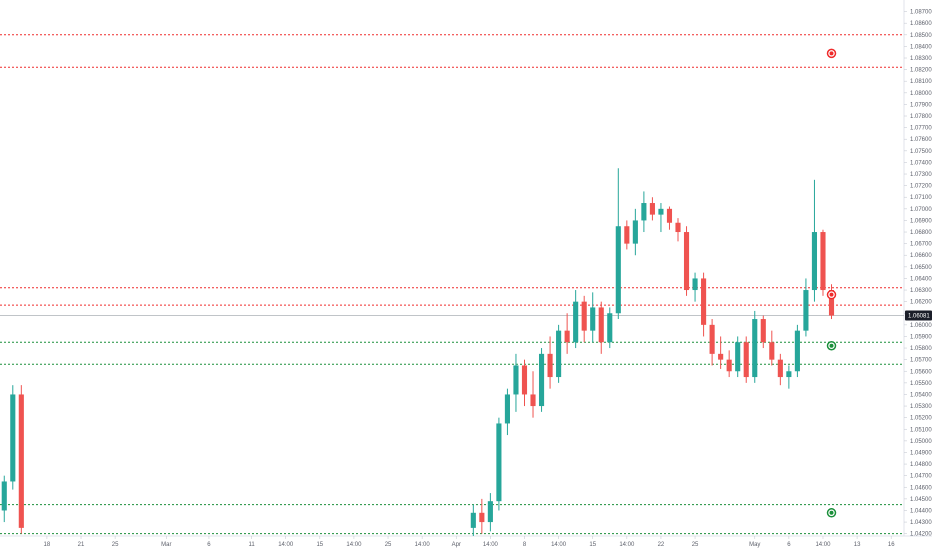 The width and height of the screenshot is (932, 555). What do you see at coordinates (921, 372) in the screenshot?
I see `price-tick-label: 1.05600` at bounding box center [921, 372].